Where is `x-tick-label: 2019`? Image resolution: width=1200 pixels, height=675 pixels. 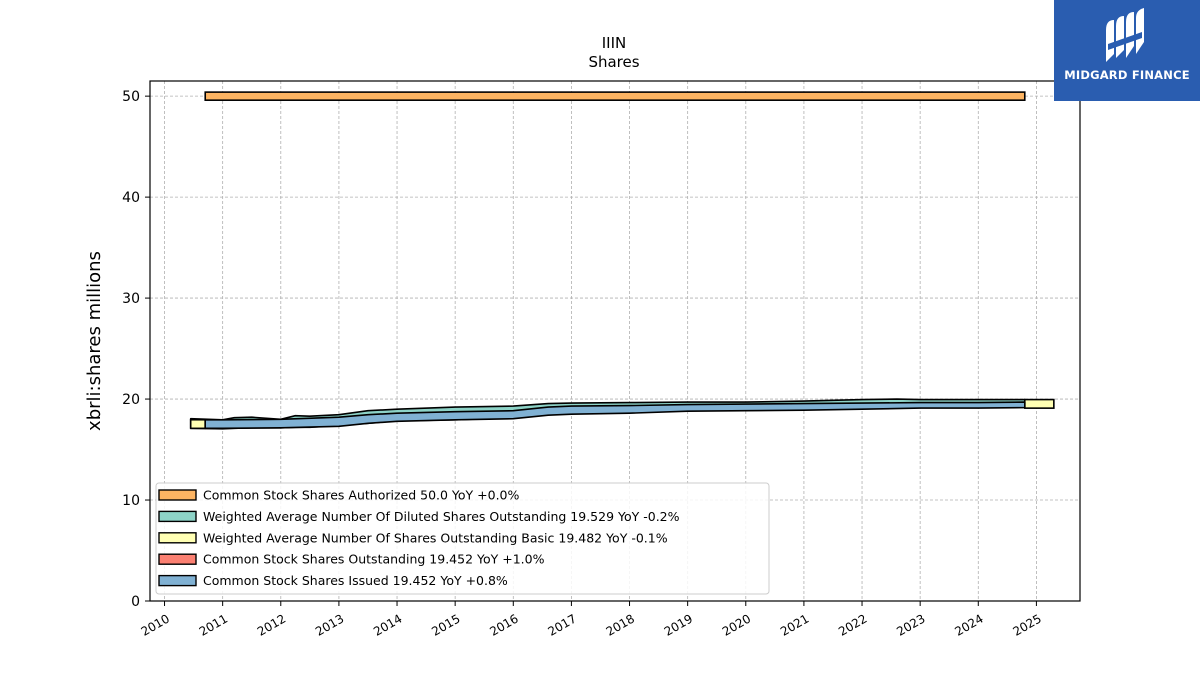
x-tick-label: 2019 is located at coordinates (678, 624).